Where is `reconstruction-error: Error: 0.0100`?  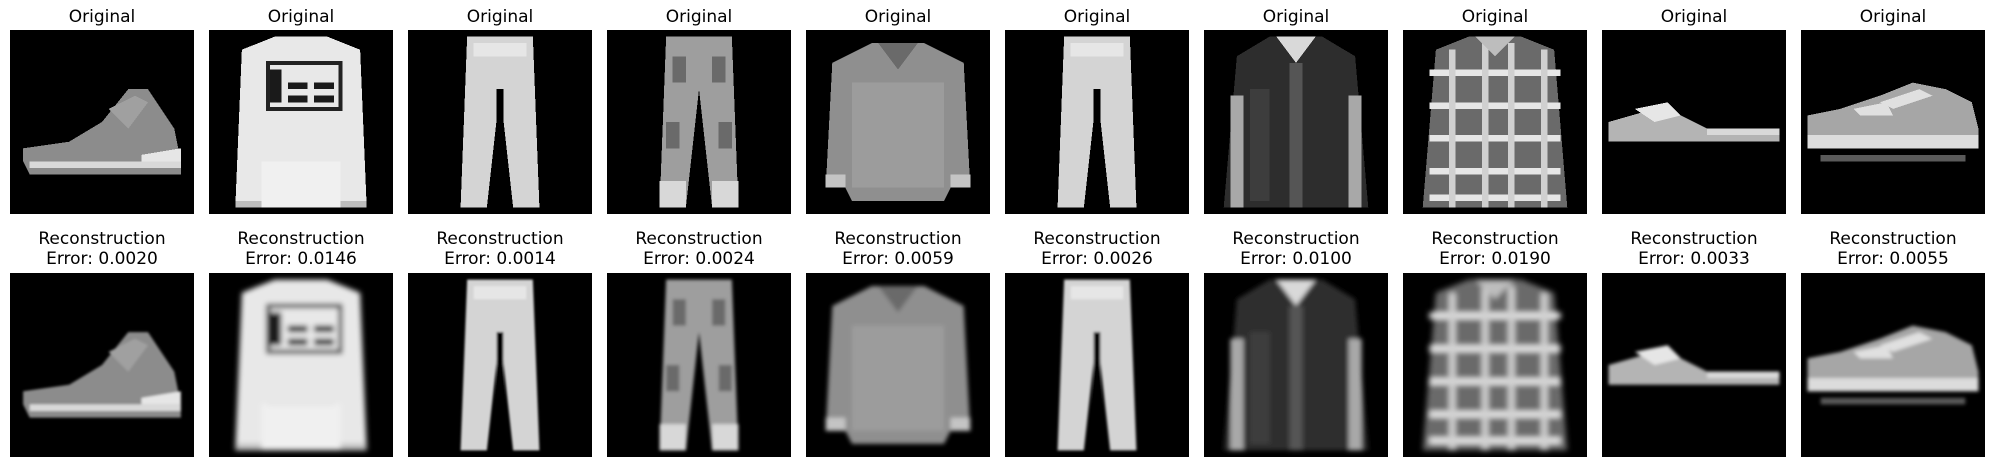
reconstruction-error: Error: 0.0100 is located at coordinates (1296, 259).